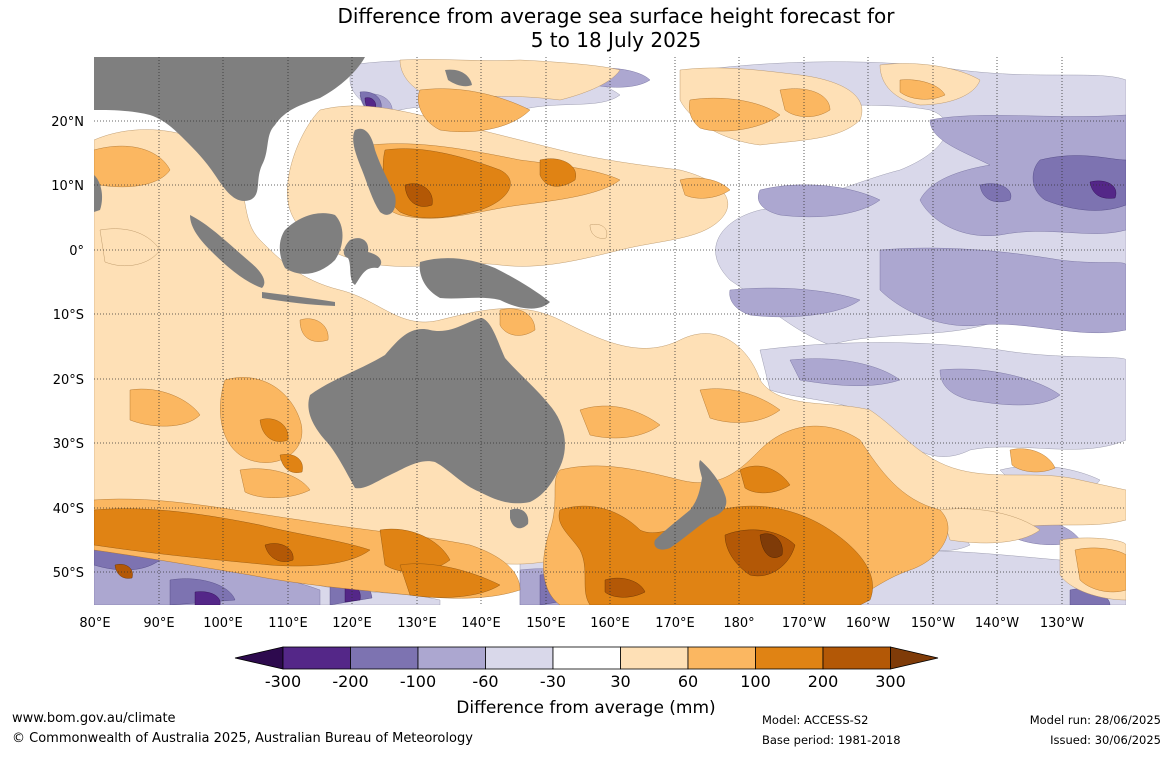 This screenshot has height=770, width=1173. I want to click on india-tip, so click(98, 193).